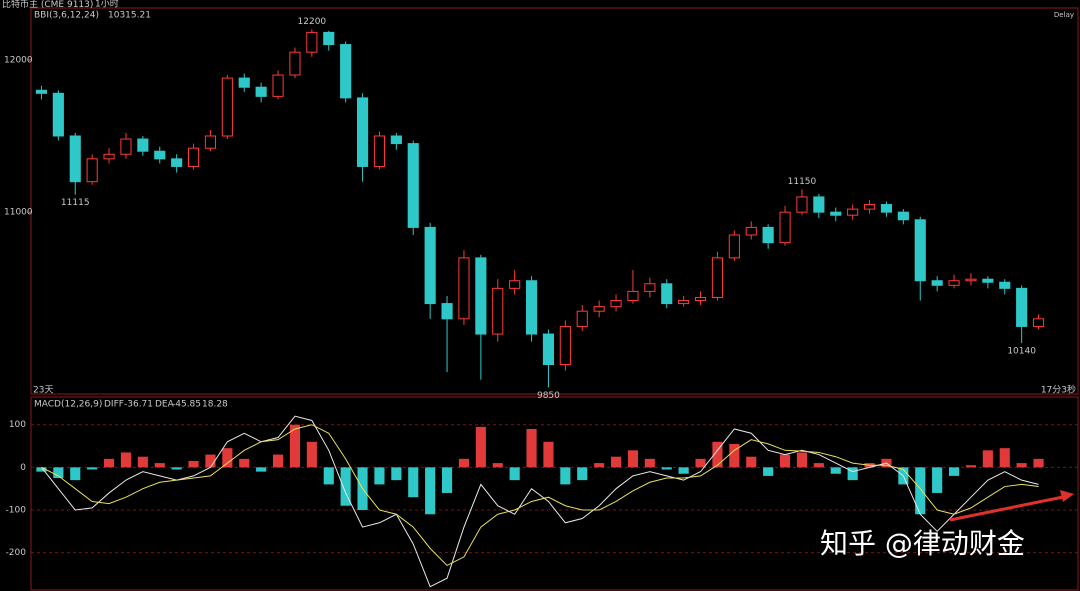 This screenshot has width=1080, height=591. Describe the element at coordinates (165, 405) in the screenshot. I see `dea-name: DEA` at that location.